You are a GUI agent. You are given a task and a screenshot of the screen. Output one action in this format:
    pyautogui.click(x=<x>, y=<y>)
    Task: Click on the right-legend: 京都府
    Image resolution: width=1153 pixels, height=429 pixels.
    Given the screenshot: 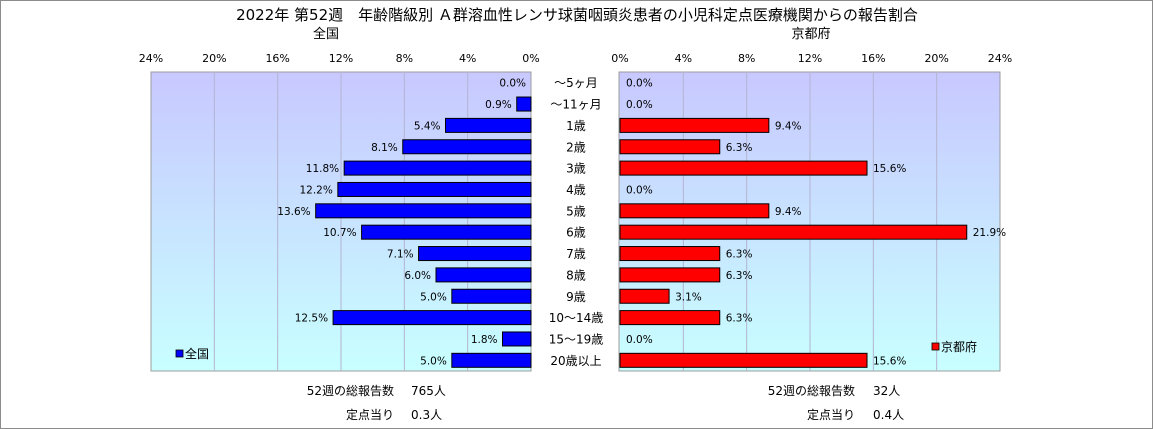 What is the action you would take?
    pyautogui.click(x=954, y=346)
    